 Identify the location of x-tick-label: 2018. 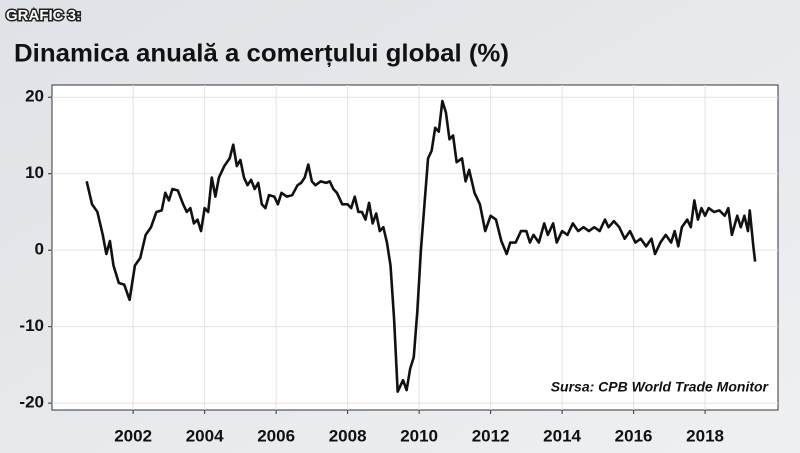
(705, 435).